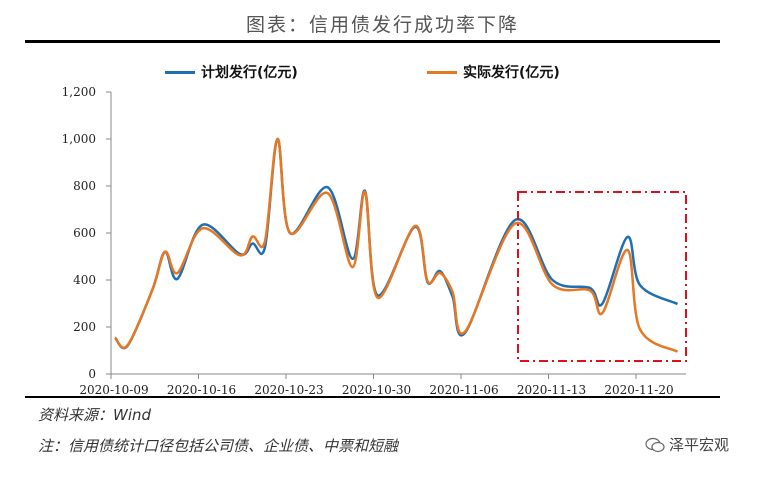 The height and width of the screenshot is (477, 765). I want to click on x-tick-label: 2020-11-20, so click(638, 390).